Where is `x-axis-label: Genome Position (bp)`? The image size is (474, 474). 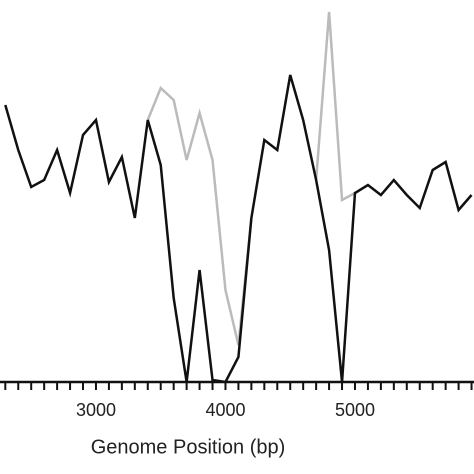 x-axis-label: Genome Position (bp) is located at coordinates (188, 447).